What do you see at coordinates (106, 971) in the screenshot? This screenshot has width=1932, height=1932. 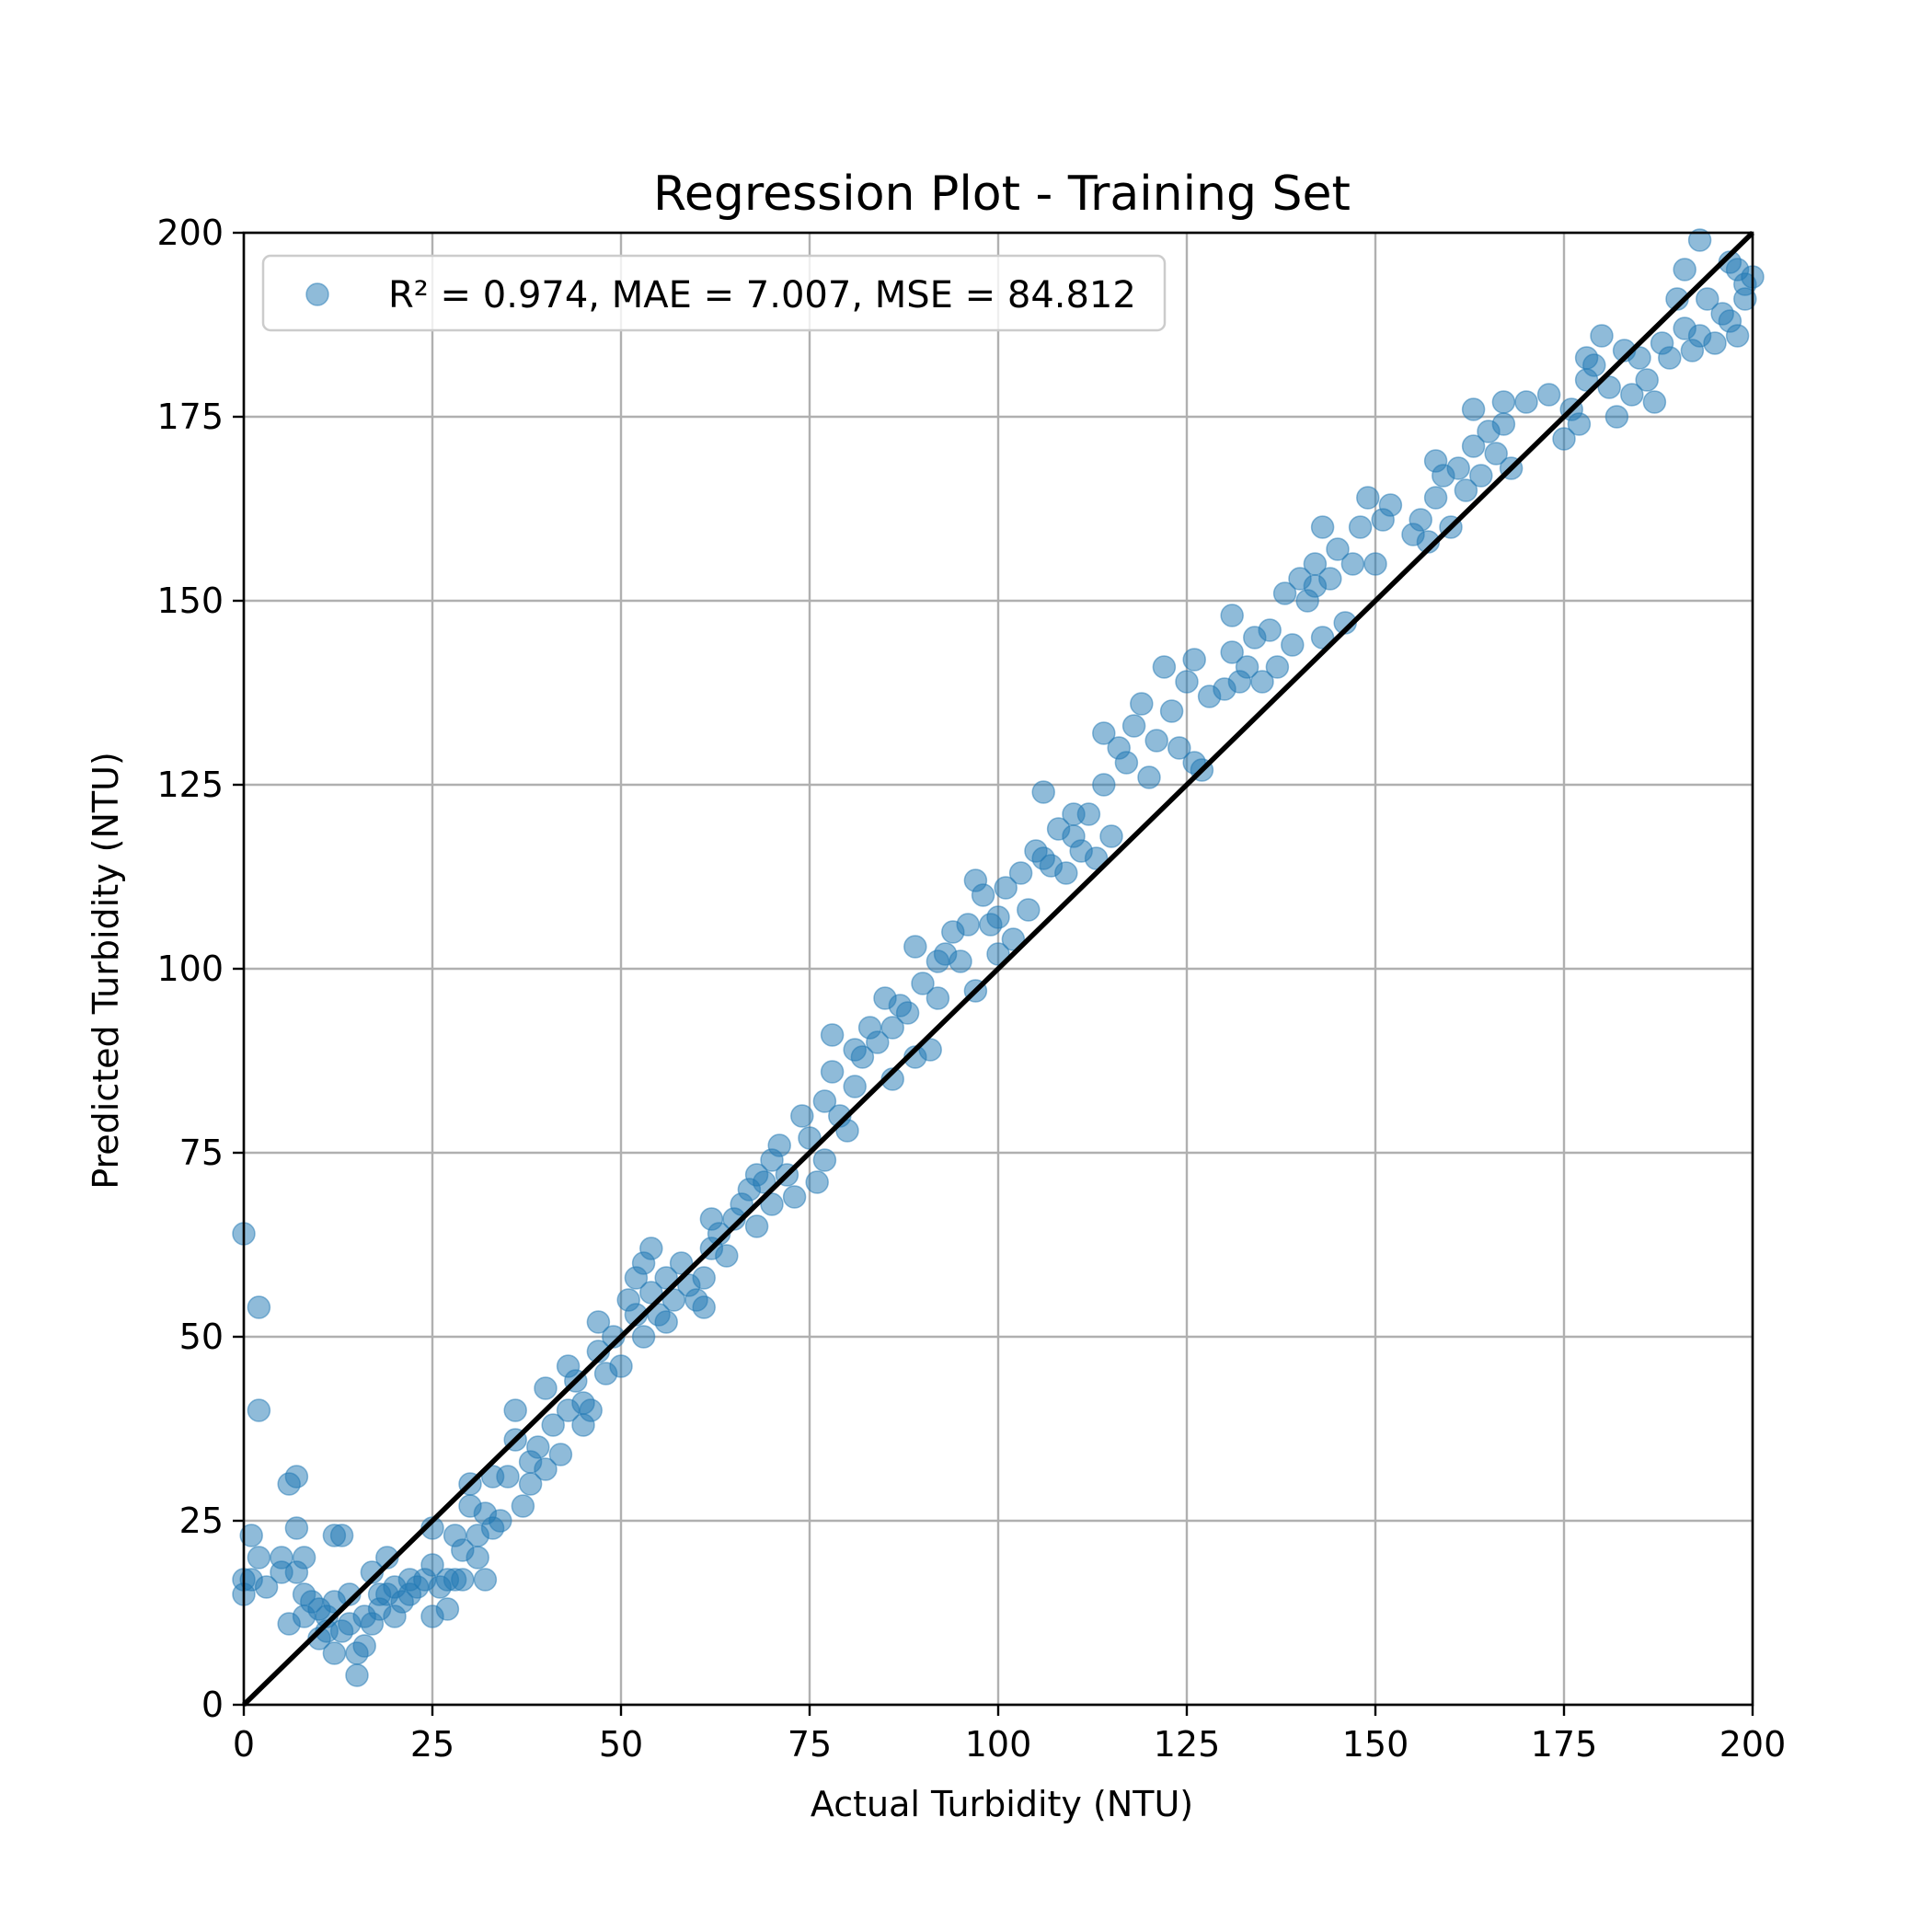 I see `y-axis-title: Predicted Turbidity (NTU)` at bounding box center [106, 971].